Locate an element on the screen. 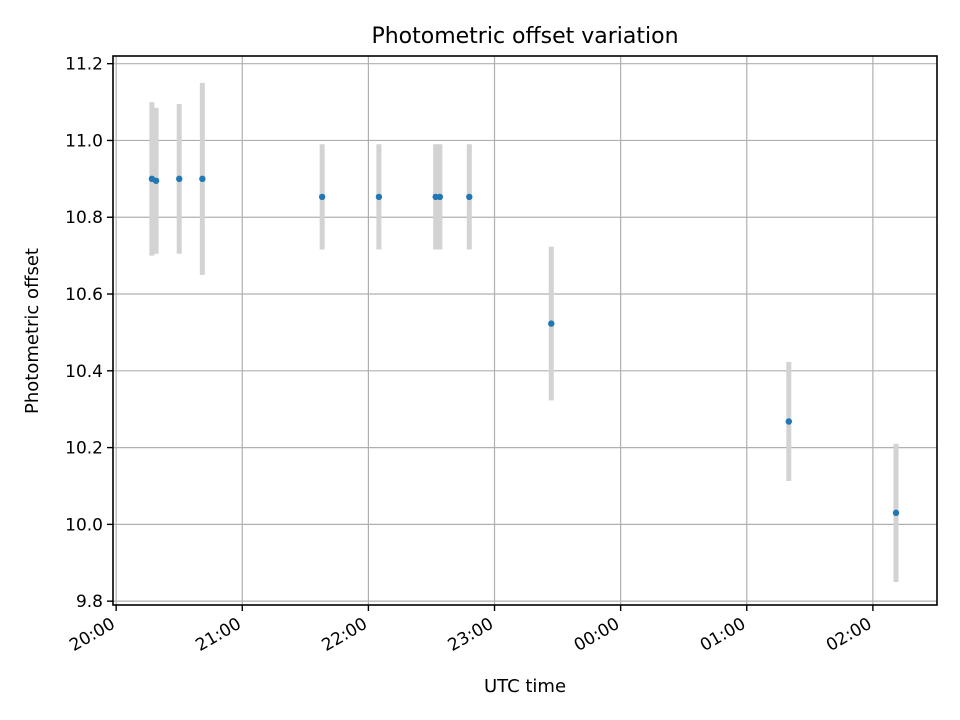 This screenshot has width=960, height=720. y-tick-label: 10.8 is located at coordinates (84, 218).